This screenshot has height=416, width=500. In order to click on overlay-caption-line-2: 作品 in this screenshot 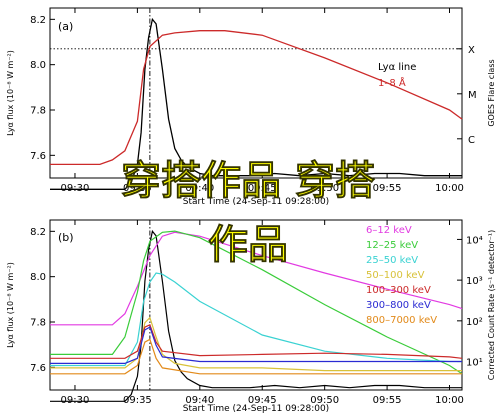, I will do `click(248, 245)`.